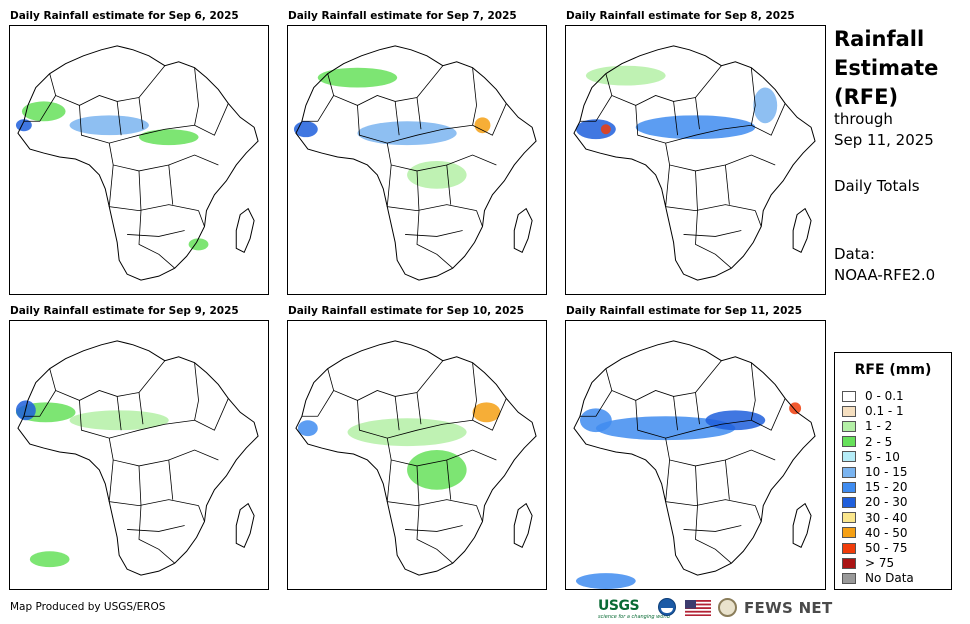  I want to click on sidebar-title: Rainfall Estimate (RFE), so click(899, 68).